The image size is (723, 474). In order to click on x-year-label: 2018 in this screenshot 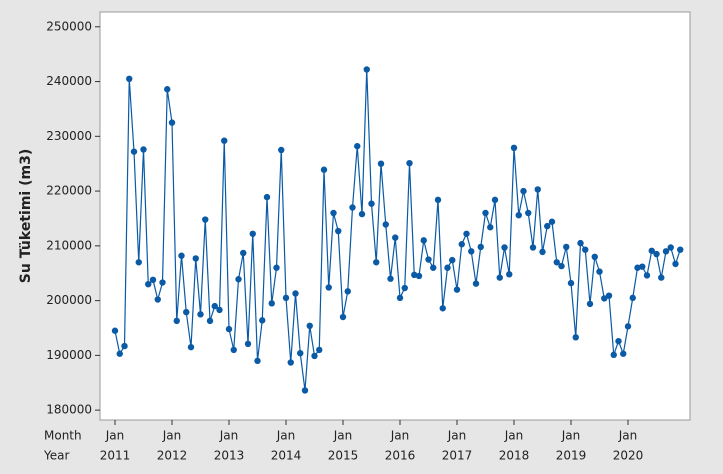, I will do `click(514, 456)`.